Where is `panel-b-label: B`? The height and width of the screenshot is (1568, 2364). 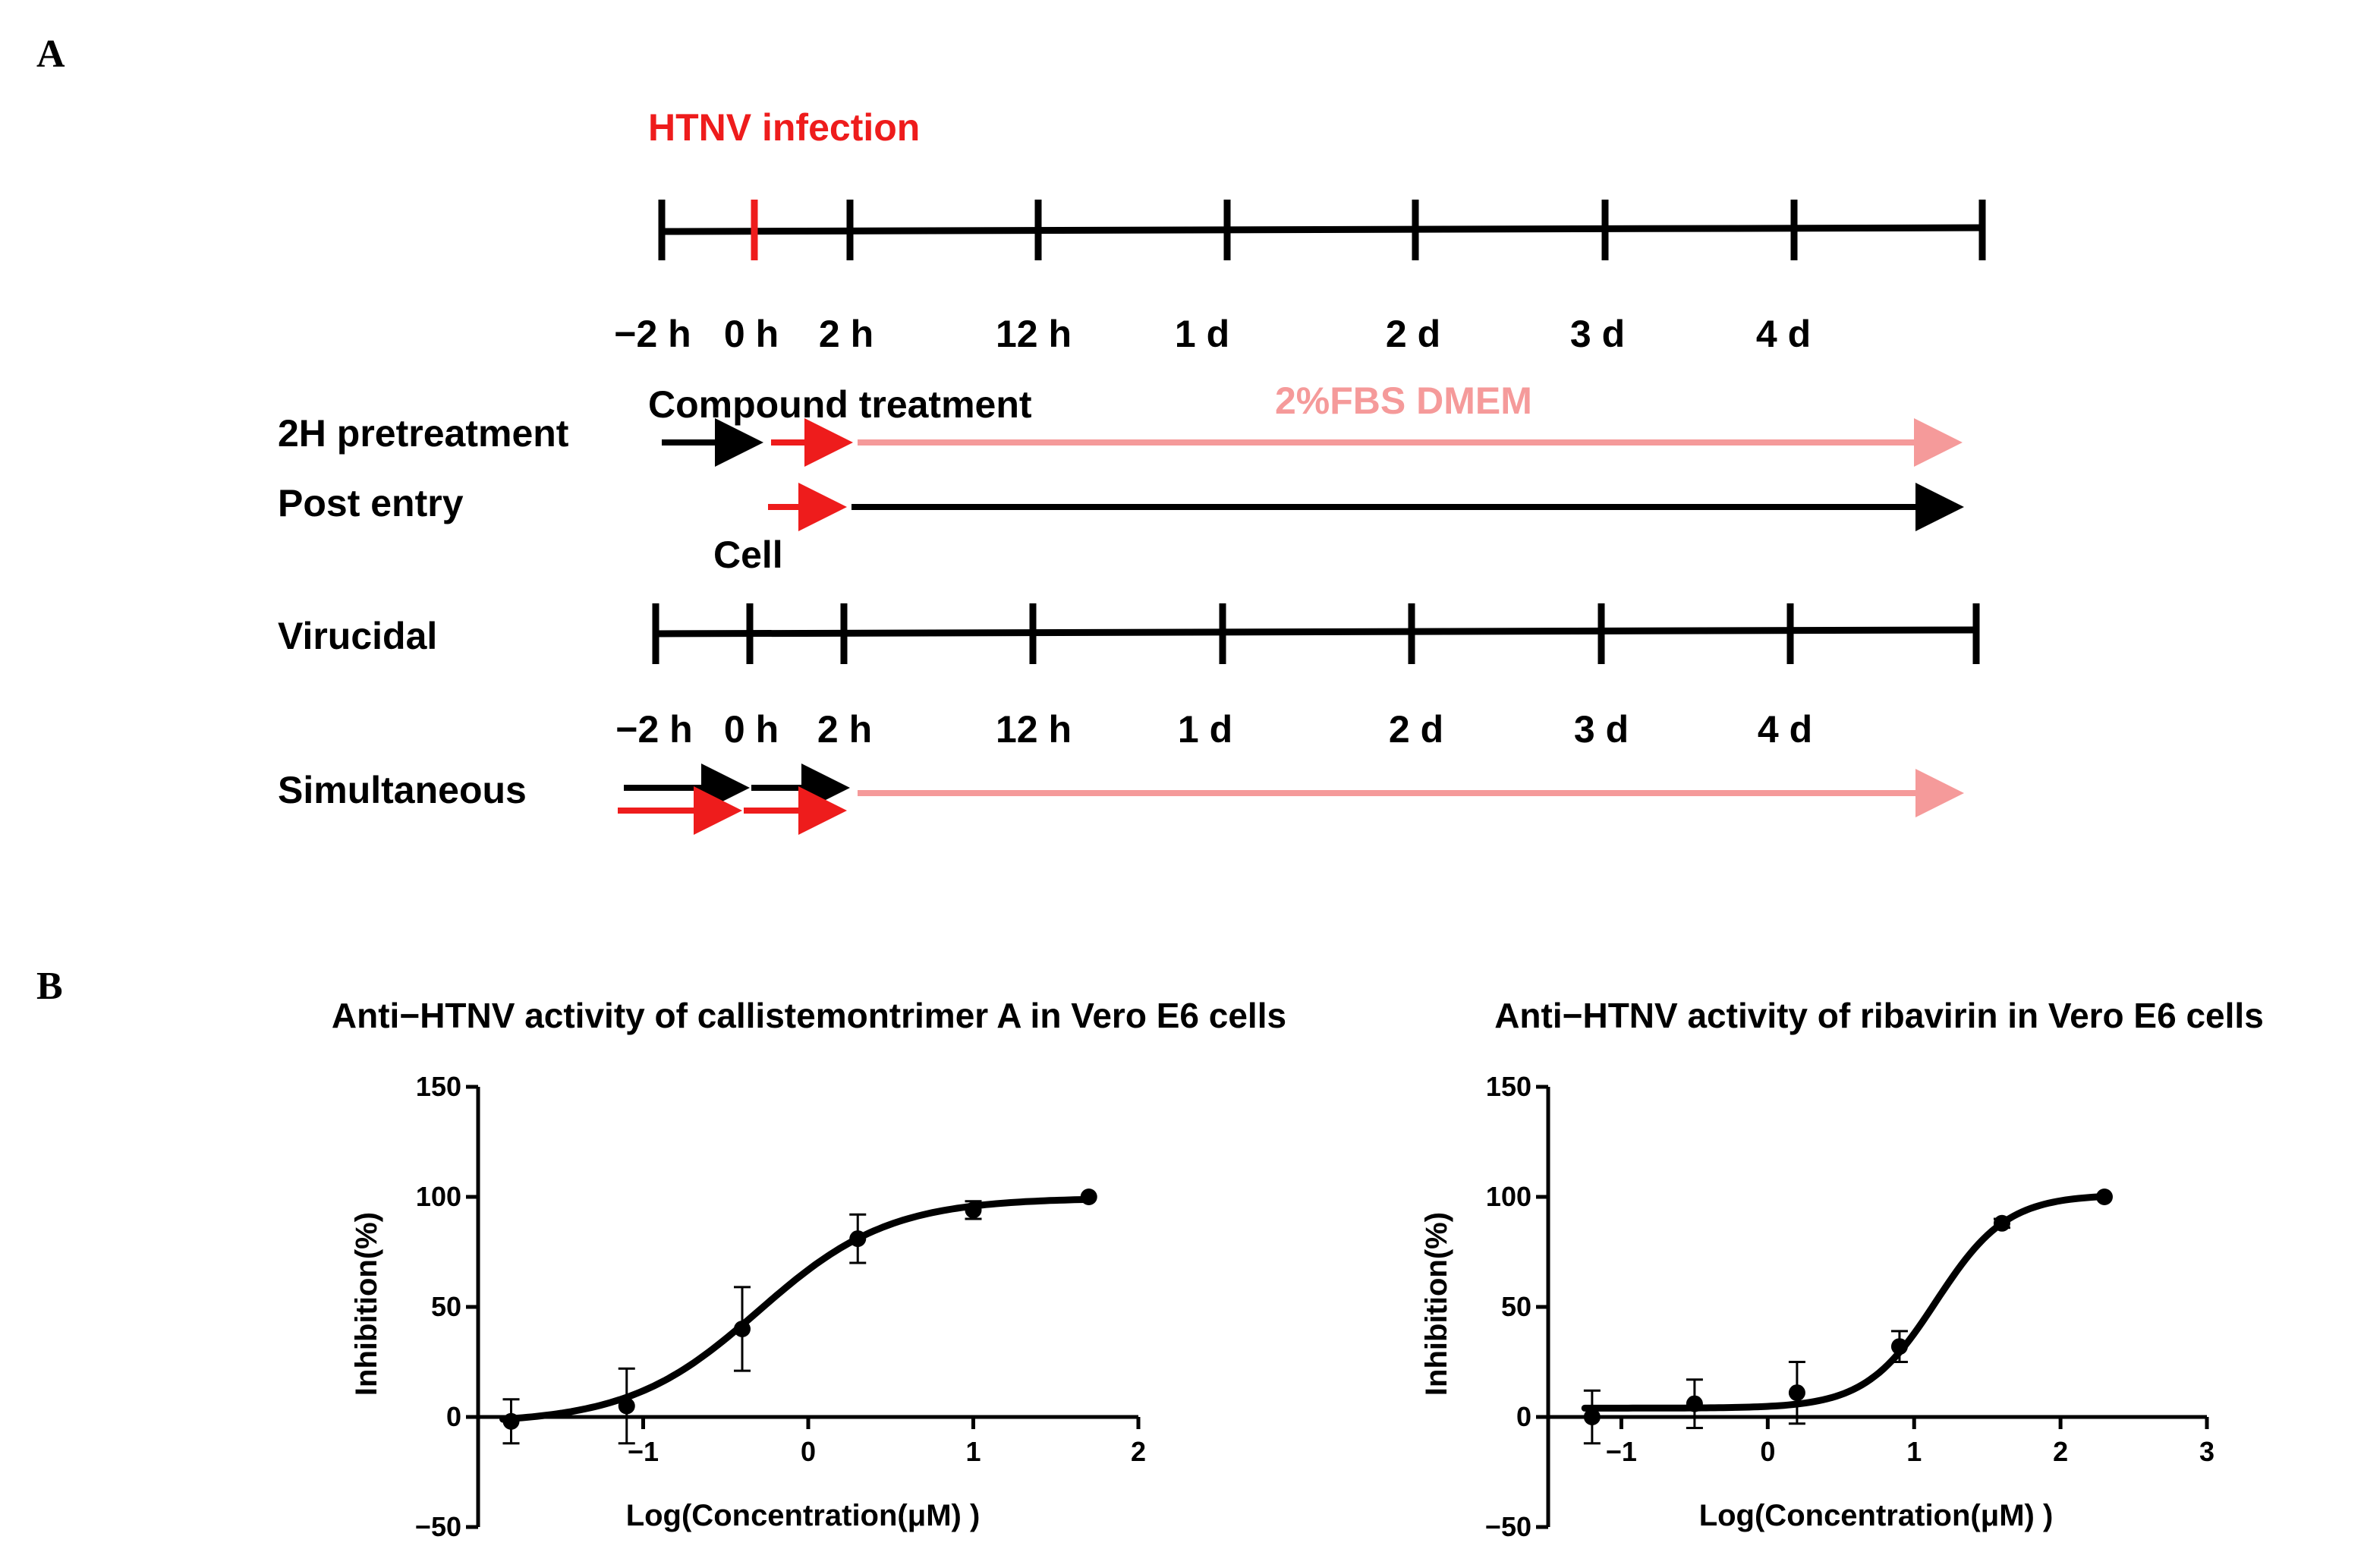 panel-b-label: B is located at coordinates (49, 986).